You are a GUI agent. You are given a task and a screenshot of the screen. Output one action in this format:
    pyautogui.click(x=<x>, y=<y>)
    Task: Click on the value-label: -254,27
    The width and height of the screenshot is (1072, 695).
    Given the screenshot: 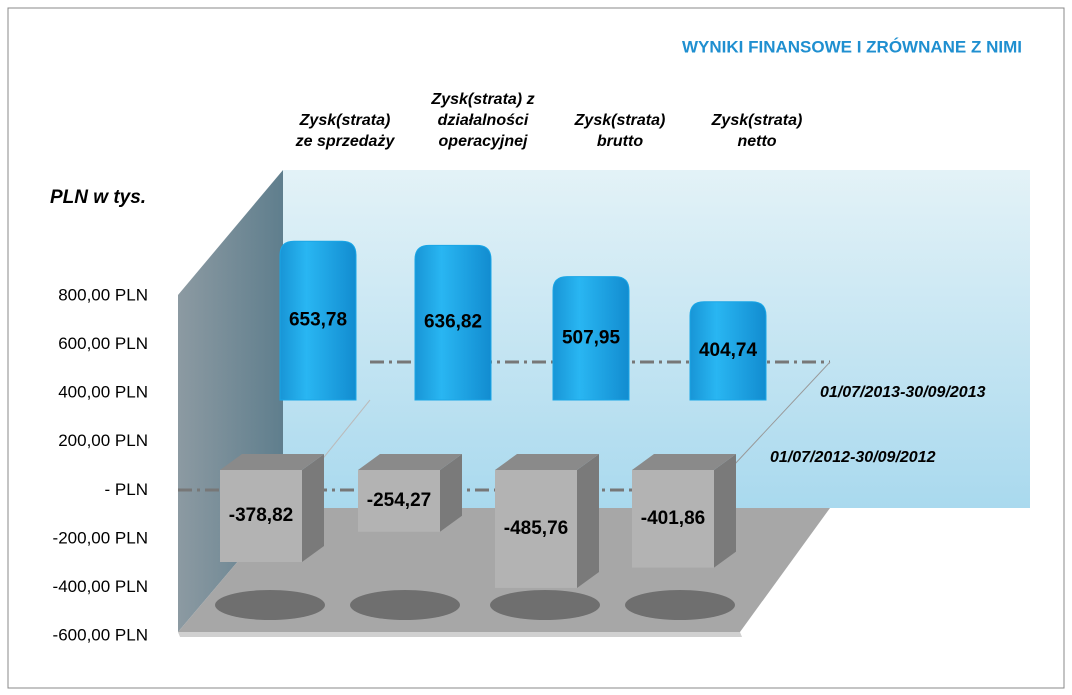 What is the action you would take?
    pyautogui.click(x=399, y=500)
    